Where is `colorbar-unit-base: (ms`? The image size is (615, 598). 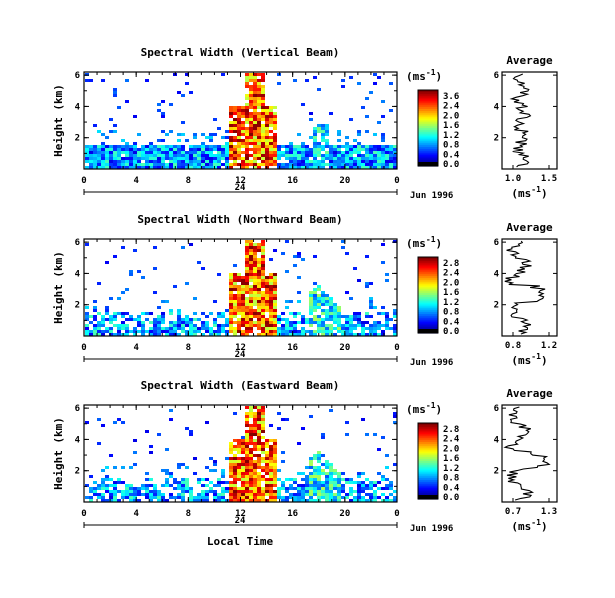 colorbar-unit-base: (ms is located at coordinates (416, 409).